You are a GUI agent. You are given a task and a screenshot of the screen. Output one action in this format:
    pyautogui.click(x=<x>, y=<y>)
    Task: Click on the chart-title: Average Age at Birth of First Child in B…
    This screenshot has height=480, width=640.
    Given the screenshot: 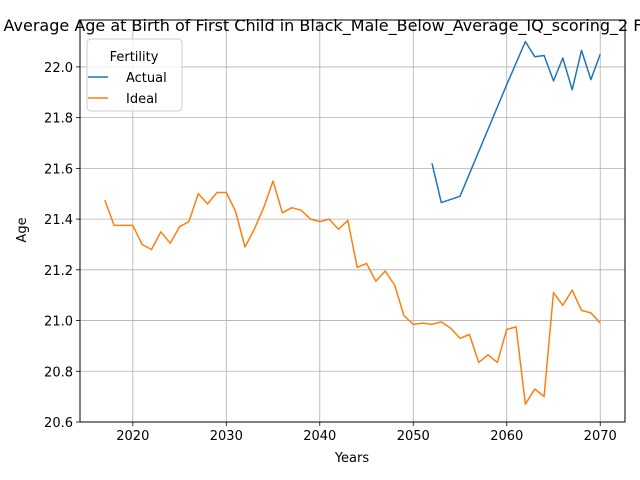 What is the action you would take?
    pyautogui.click(x=322, y=26)
    